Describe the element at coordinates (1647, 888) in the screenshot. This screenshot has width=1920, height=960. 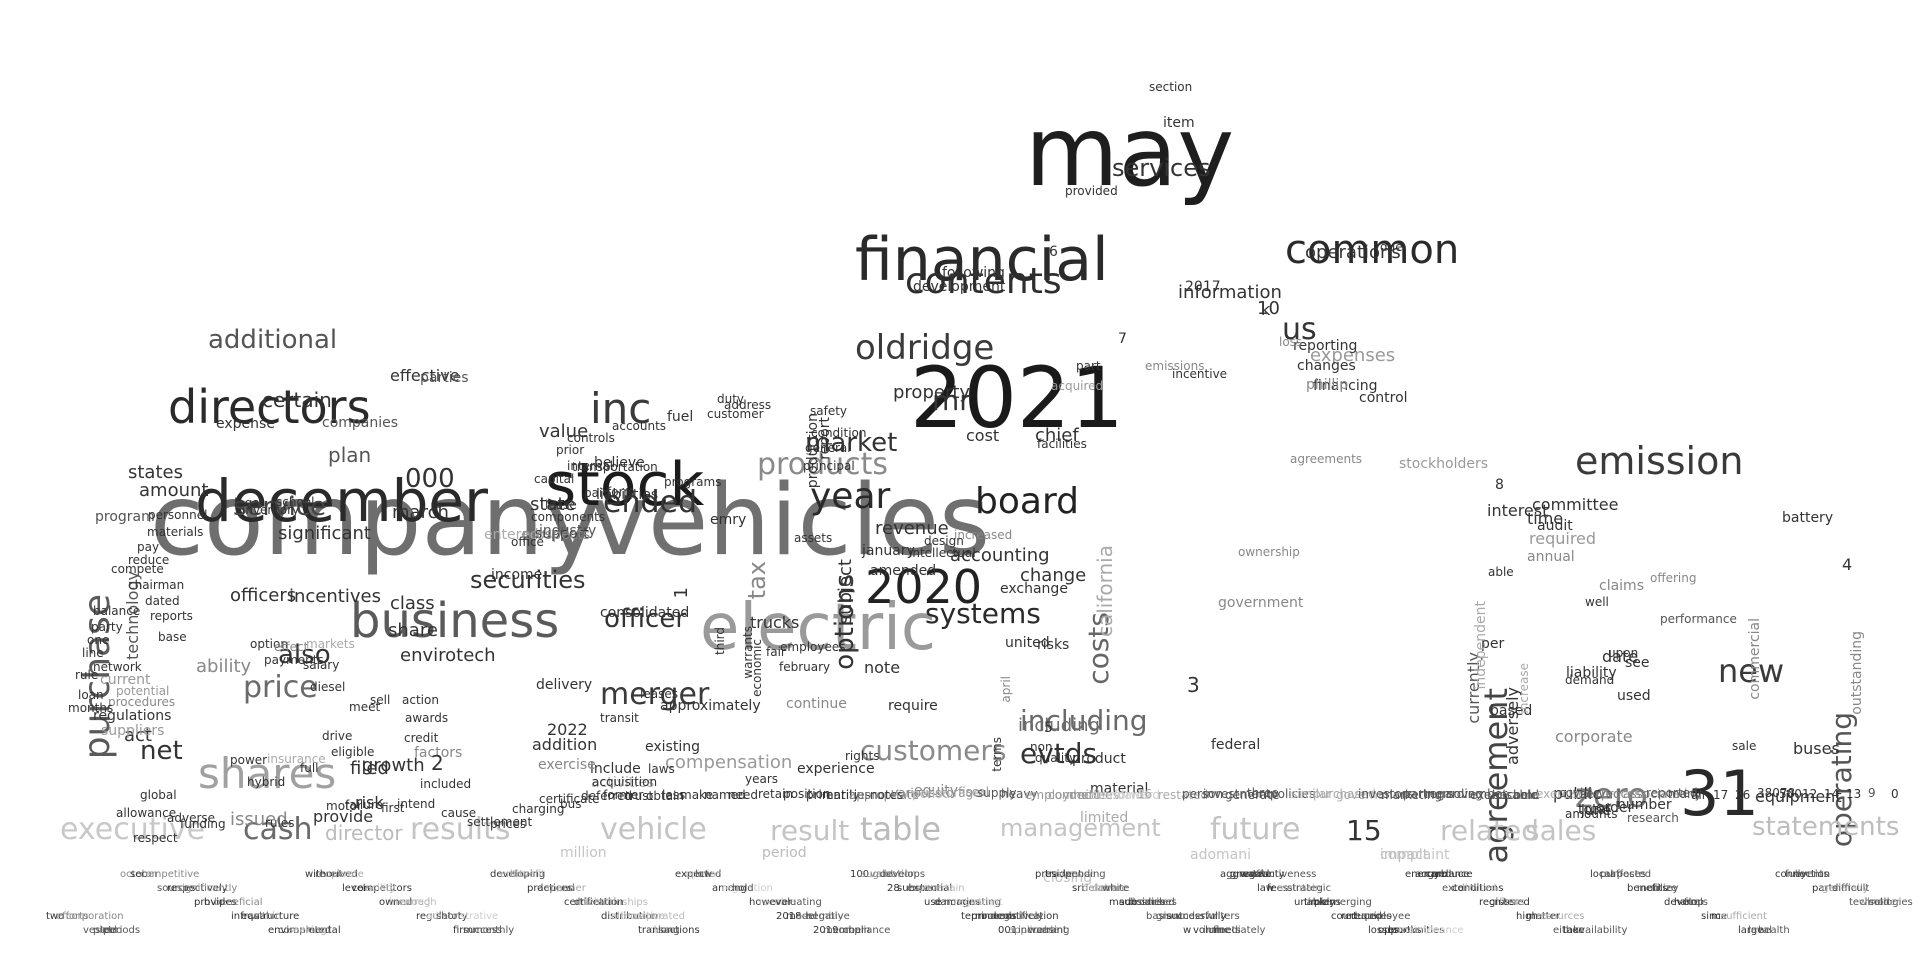
I see `cloud-word: benefits` at that location.